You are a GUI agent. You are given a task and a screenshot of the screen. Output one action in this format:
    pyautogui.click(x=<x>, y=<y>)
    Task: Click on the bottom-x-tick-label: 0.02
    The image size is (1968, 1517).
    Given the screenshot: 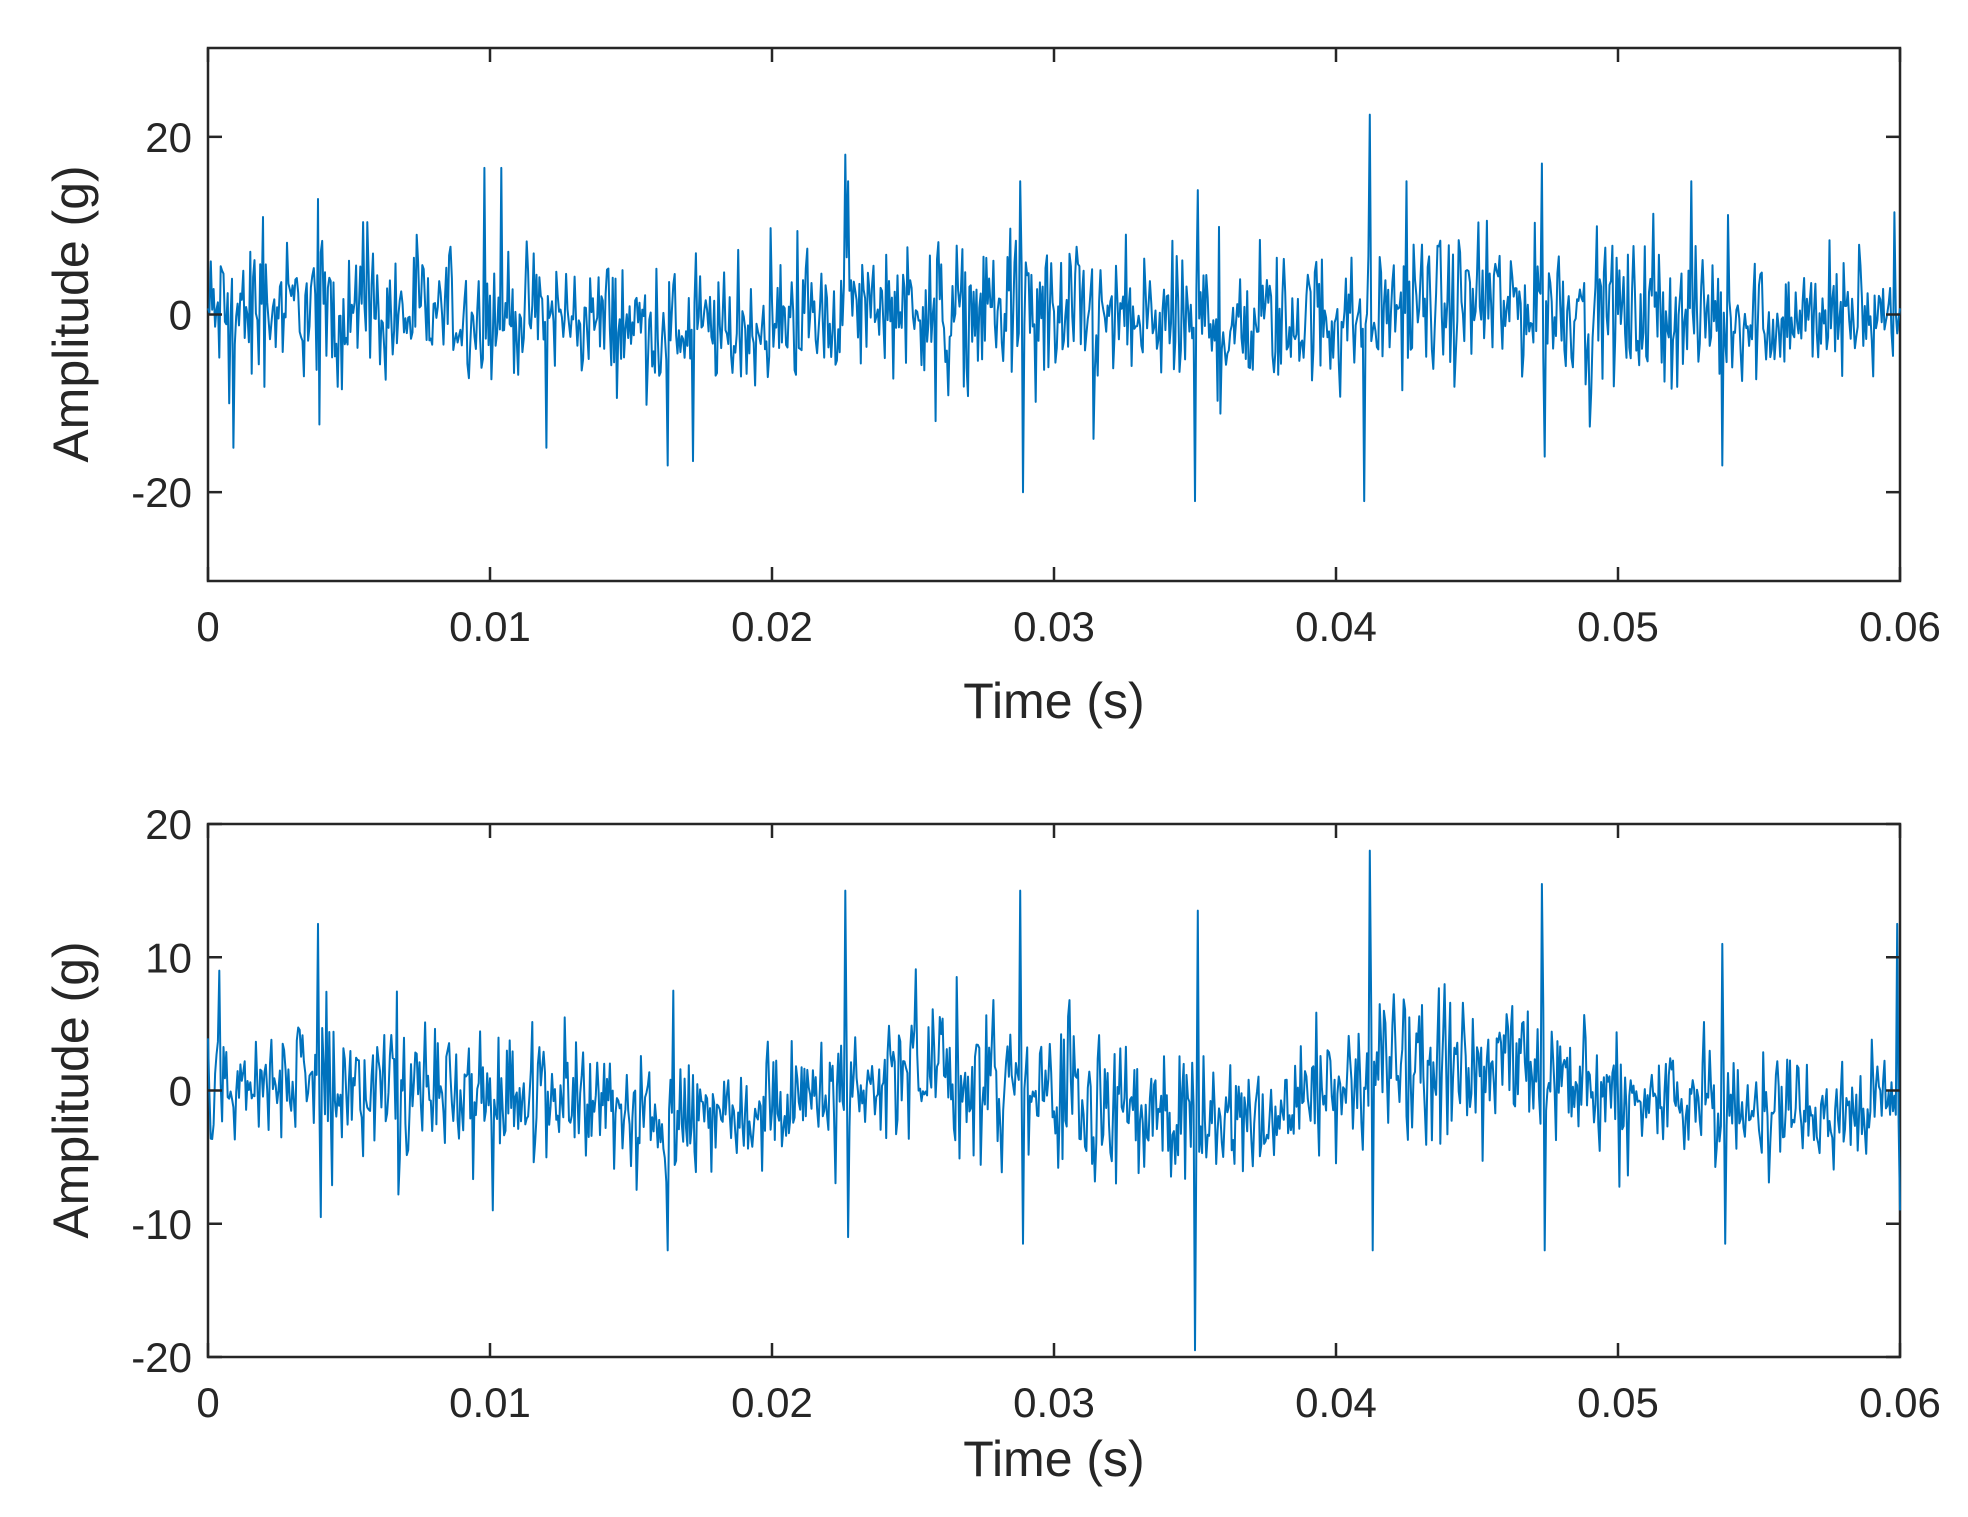 What is the action you would take?
    pyautogui.click(x=772, y=1402)
    